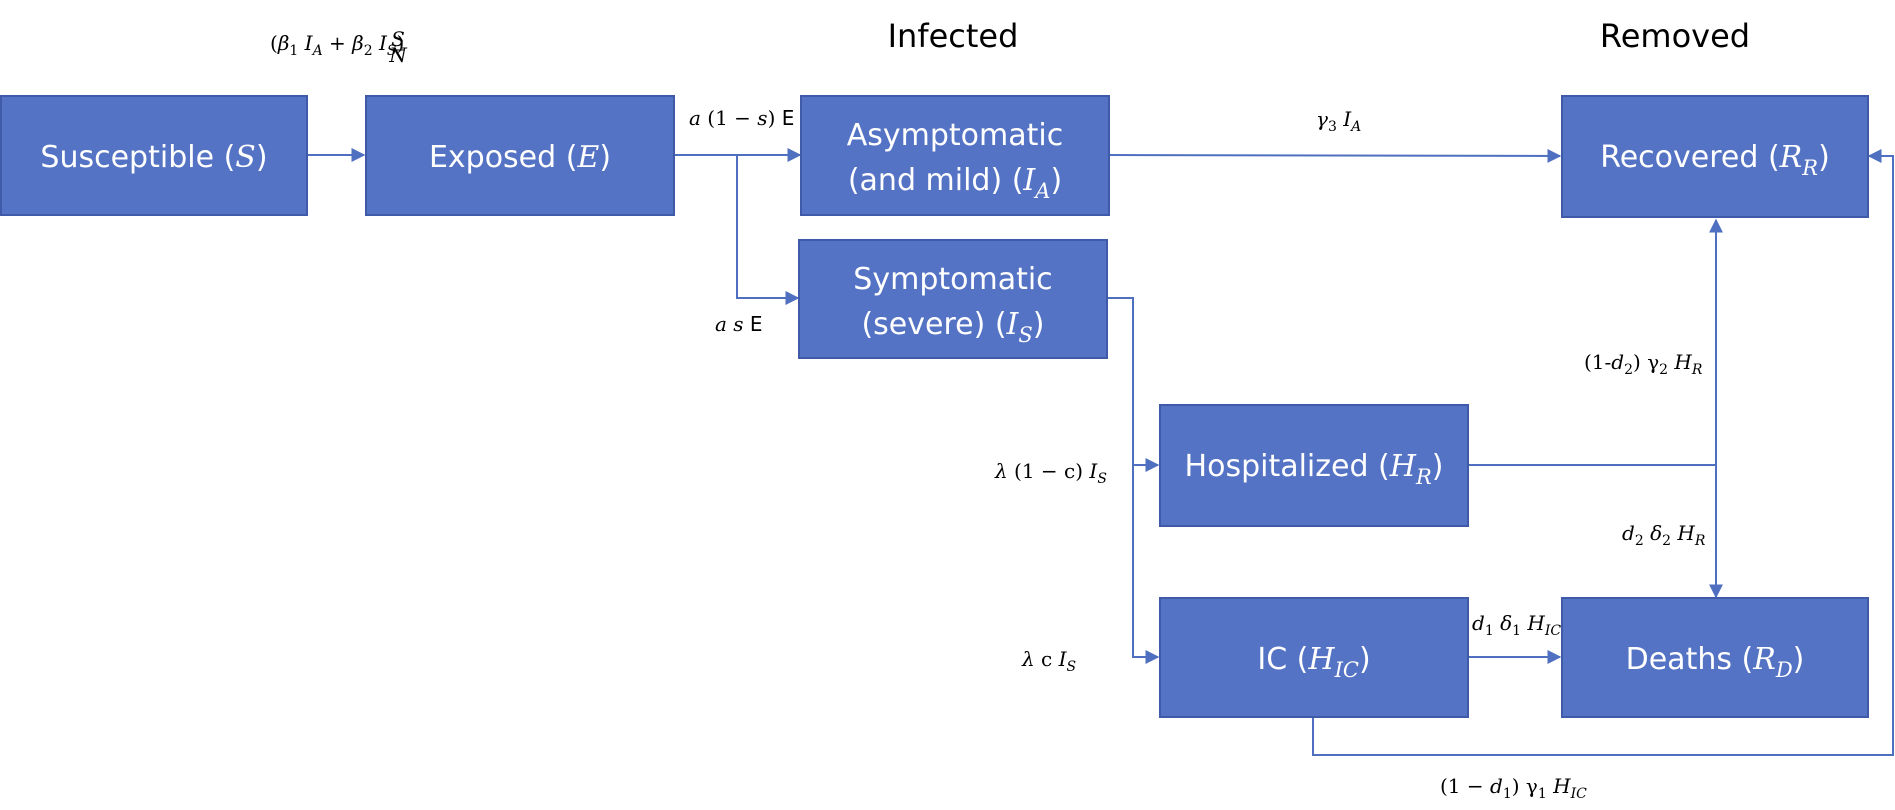 The height and width of the screenshot is (810, 1895). I want to click on rate-infection: (β1 IA + β2 IS), so click(337, 45).